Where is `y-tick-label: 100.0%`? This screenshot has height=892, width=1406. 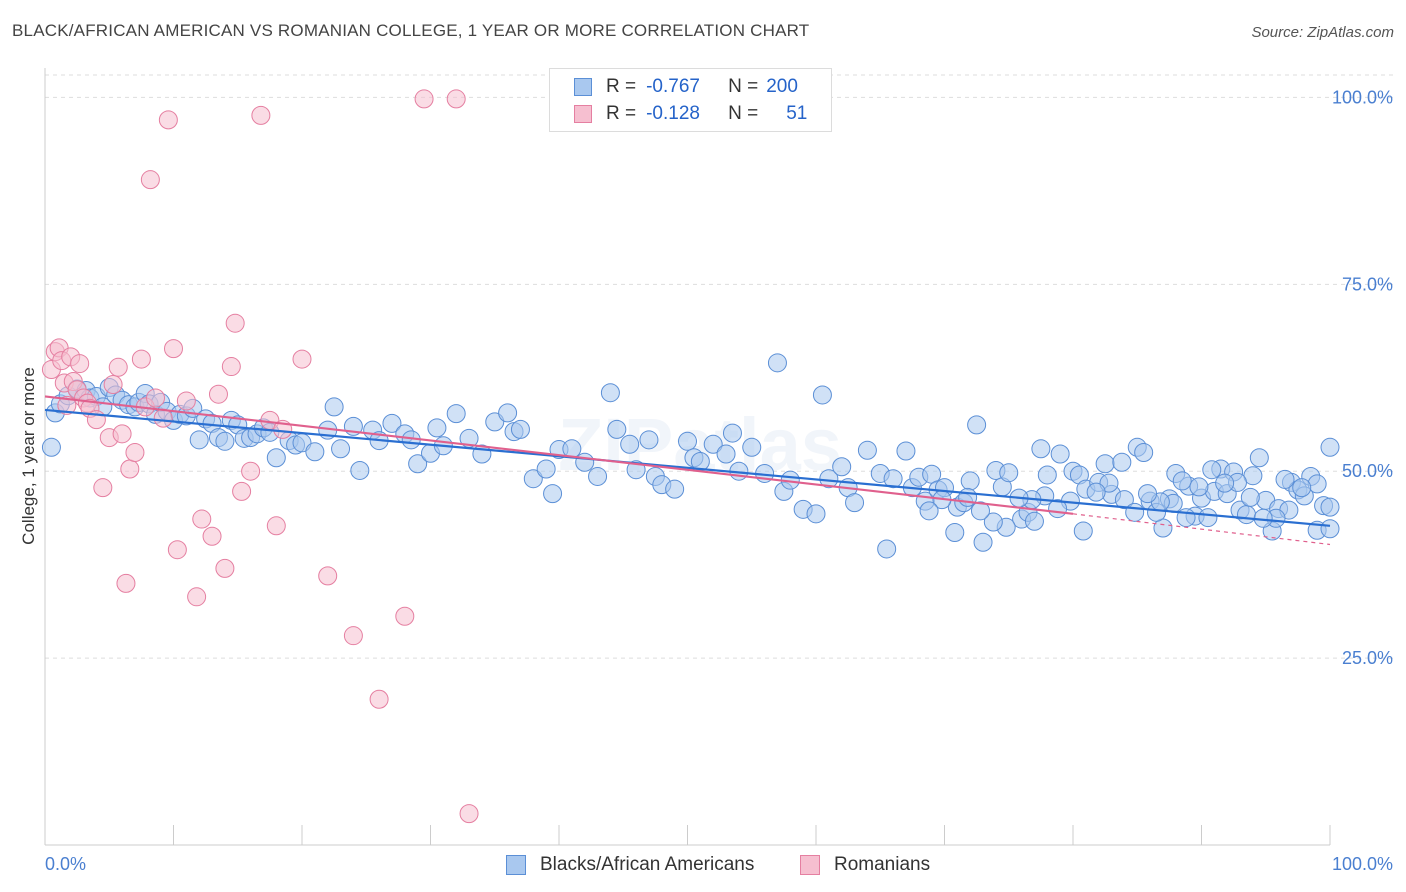
y-tick-label: 100.0% is located at coordinates (1362, 97).